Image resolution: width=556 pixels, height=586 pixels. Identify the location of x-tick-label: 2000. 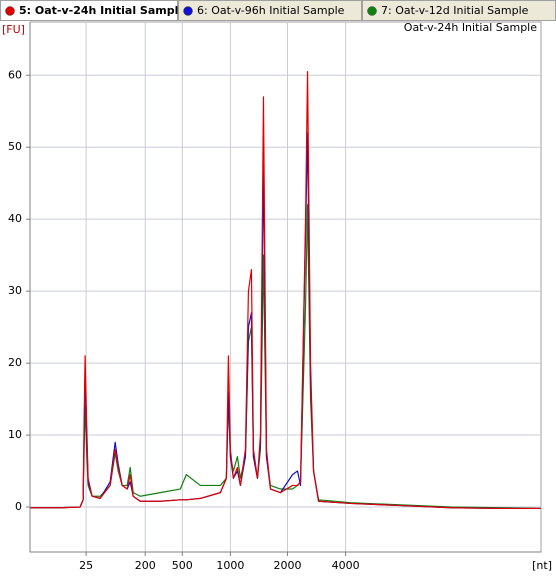
(288, 565).